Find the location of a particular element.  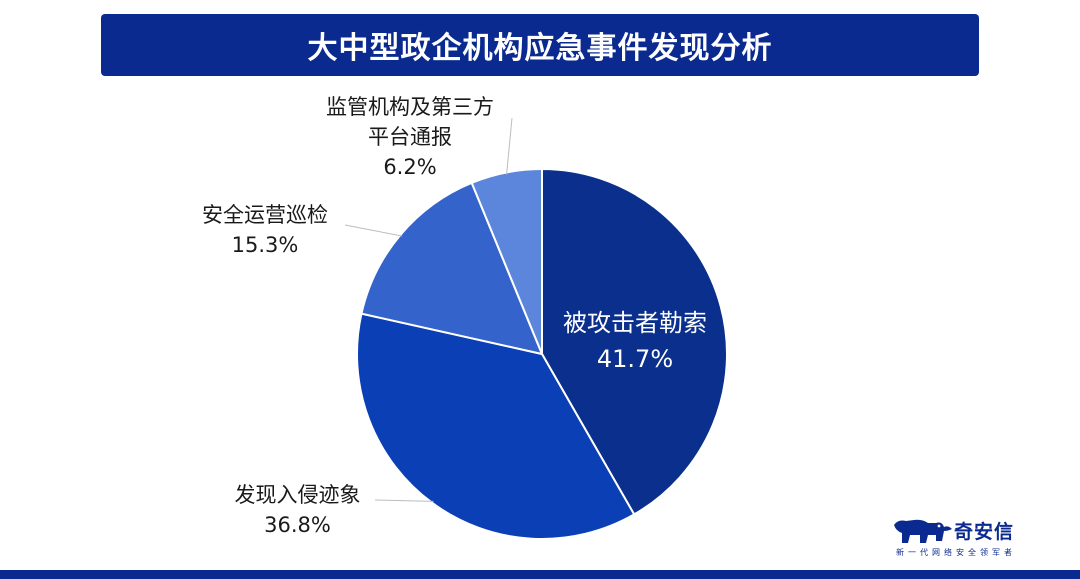

slice-label-intrusion: 发现入侵迹象 36.8% is located at coordinates (297, 510).